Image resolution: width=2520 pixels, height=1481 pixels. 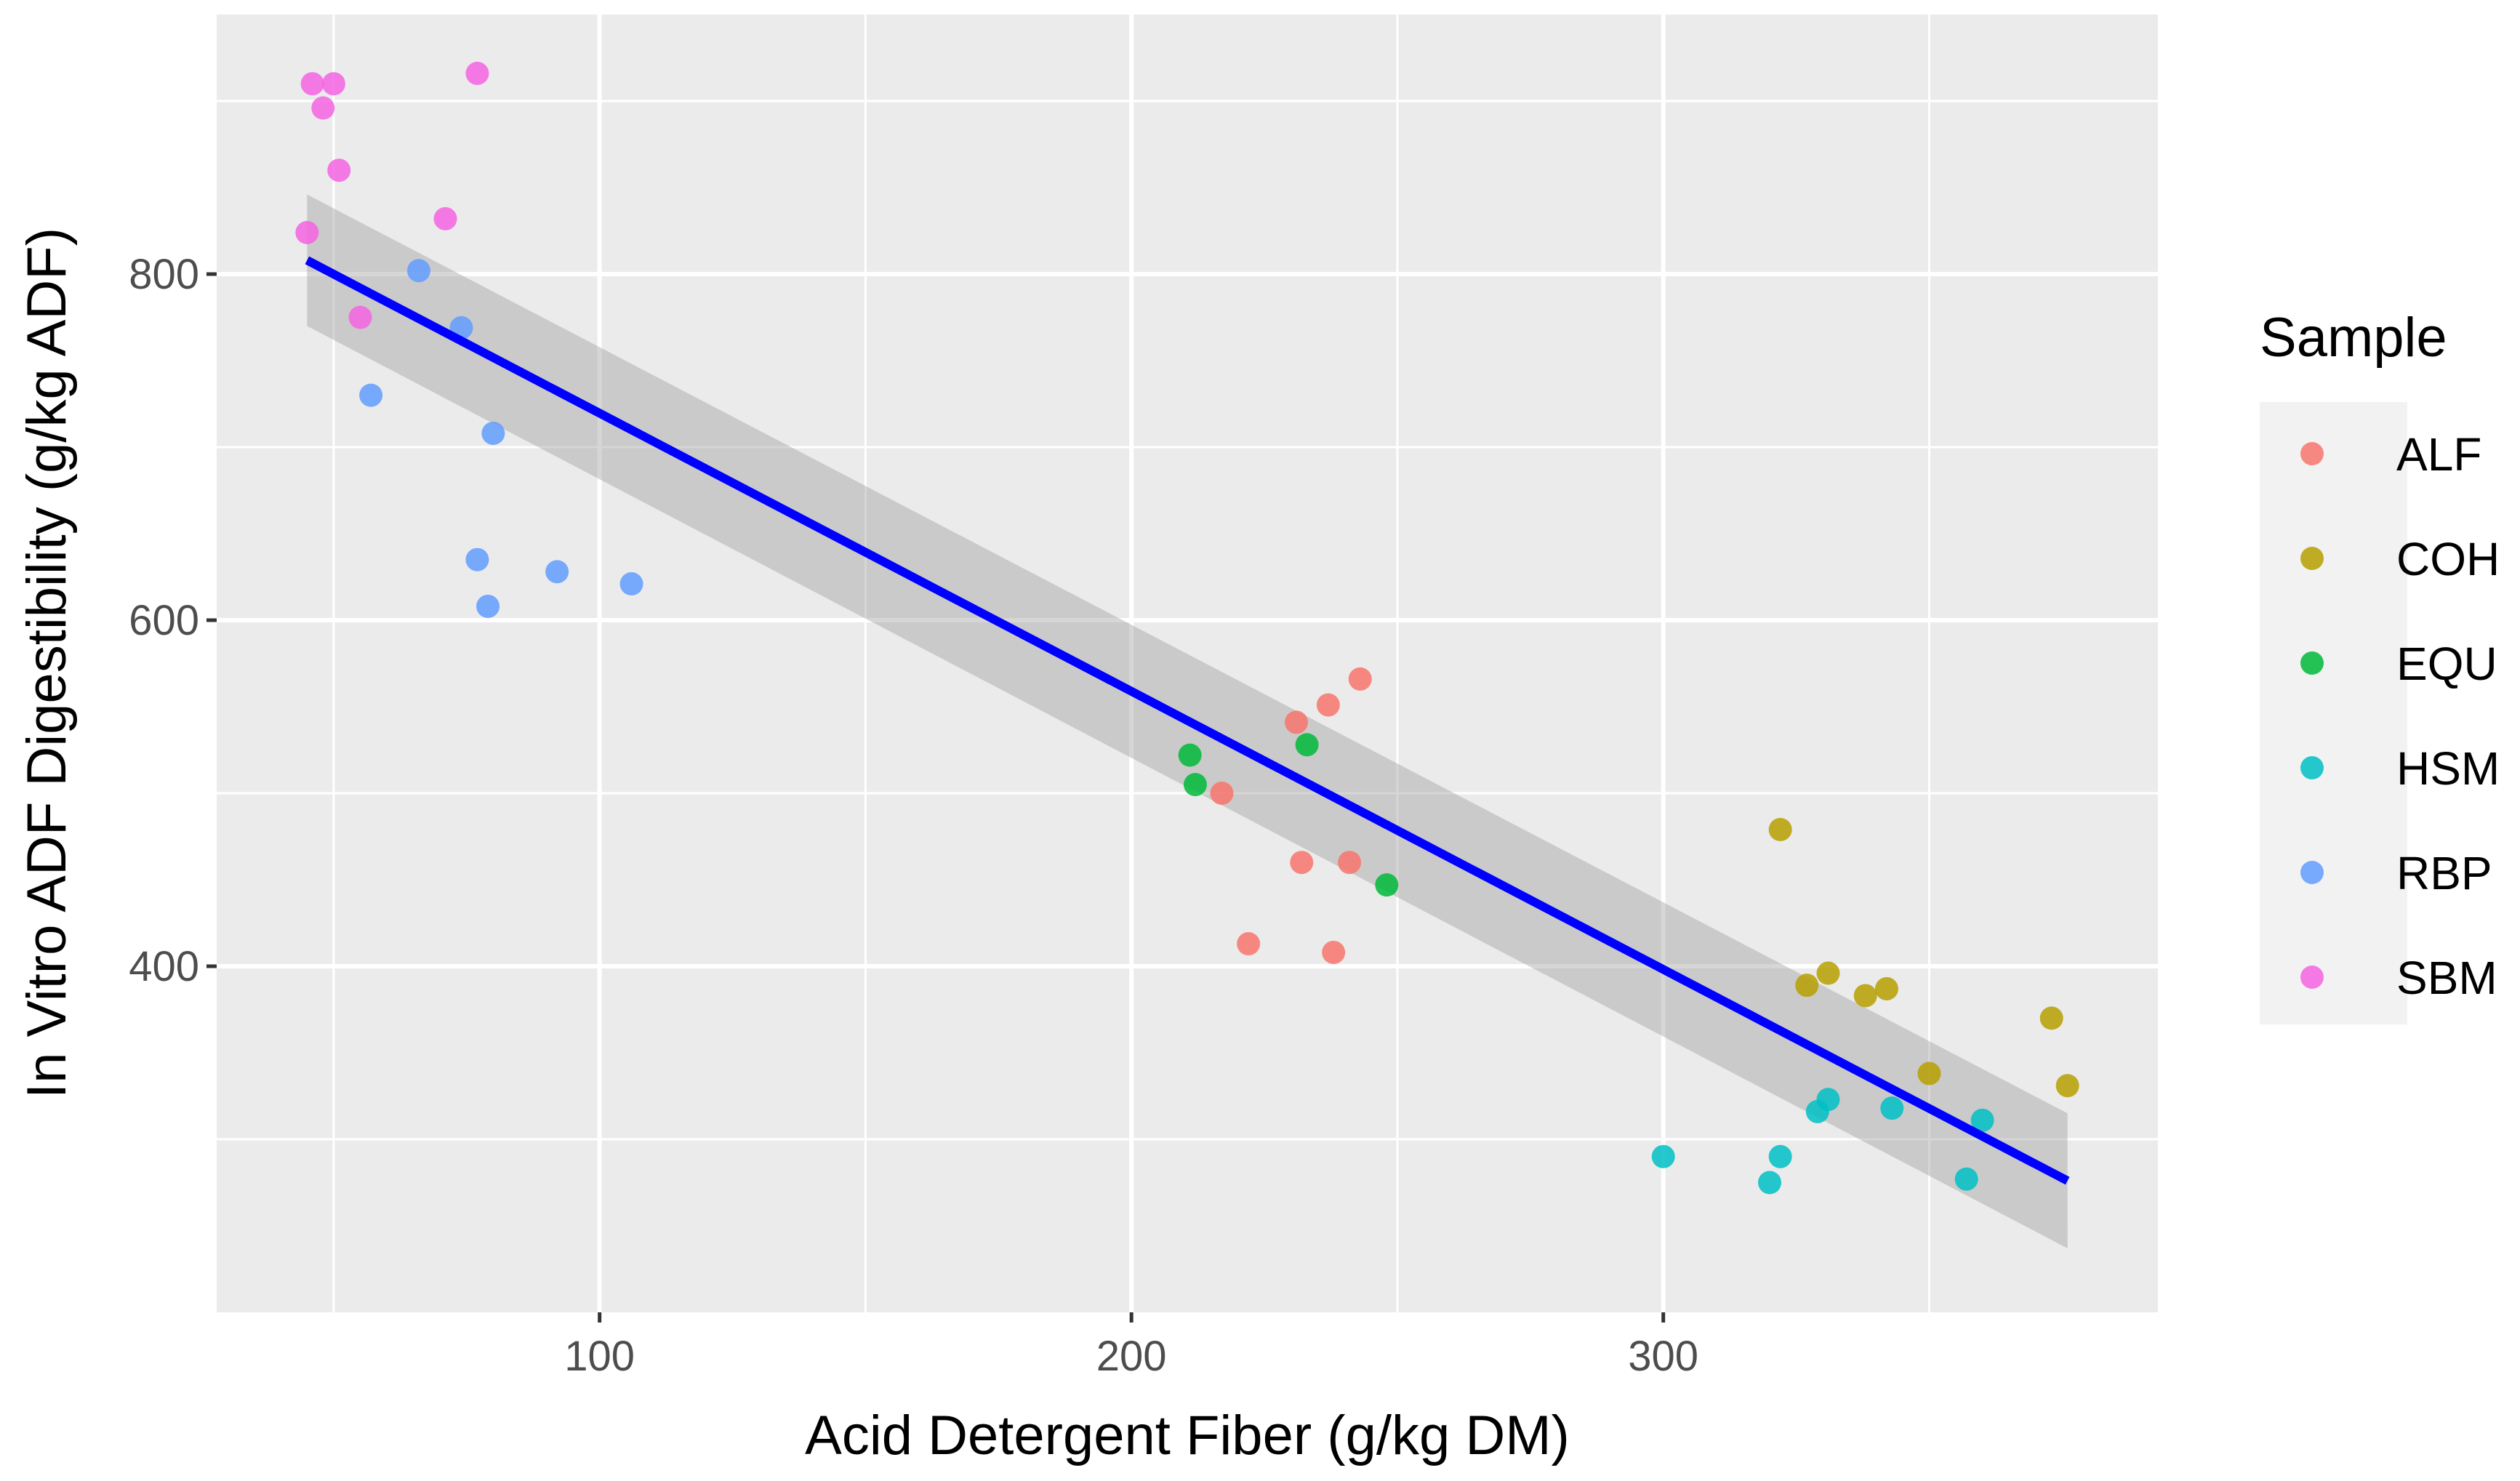 I want to click on legend-key-equ, so click(x=2312, y=663).